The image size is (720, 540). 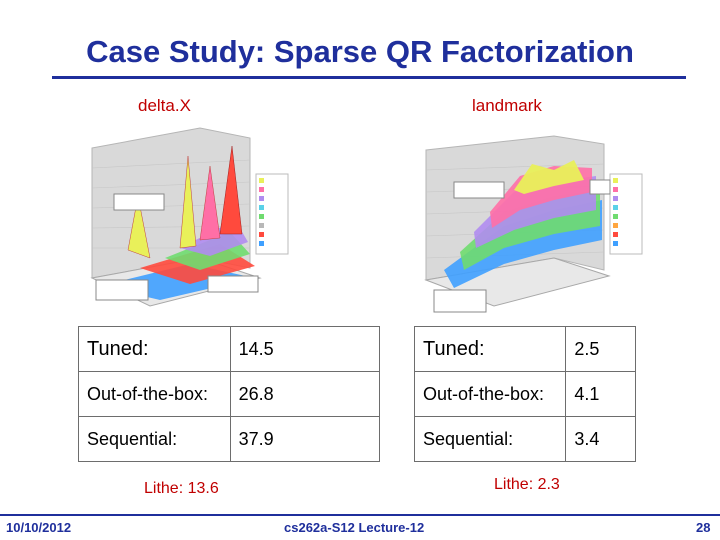 What do you see at coordinates (460, 301) in the screenshot?
I see `landmark-annotation-best` at bounding box center [460, 301].